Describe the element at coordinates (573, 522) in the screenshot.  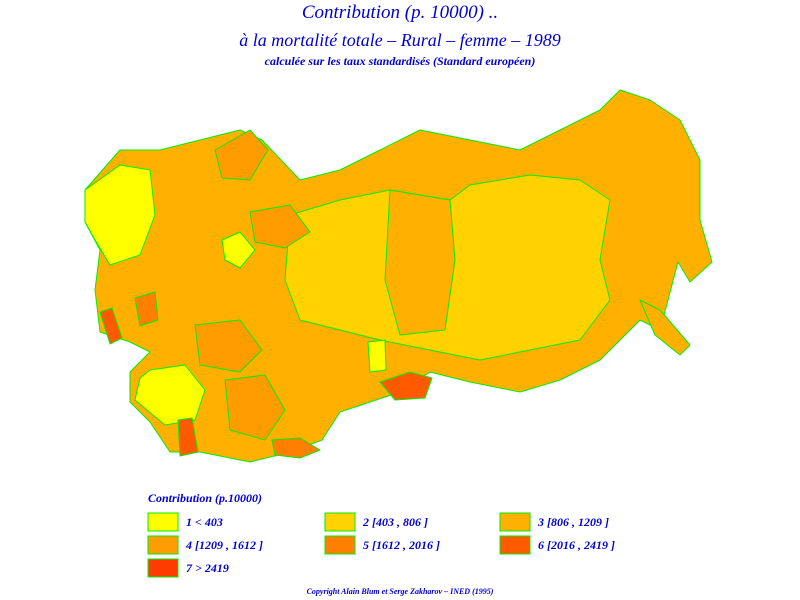
I see `legend-label: 3 [806 , 1209 ]` at that location.